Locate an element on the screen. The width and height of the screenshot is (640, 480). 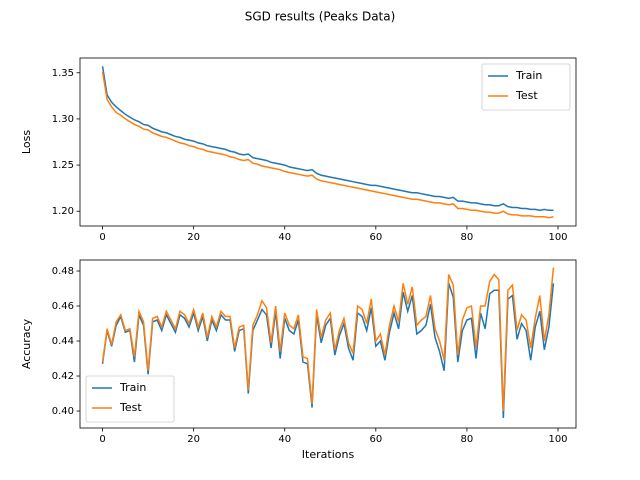
figure-title: SGD results (Peaks Data) is located at coordinates (320, 17).